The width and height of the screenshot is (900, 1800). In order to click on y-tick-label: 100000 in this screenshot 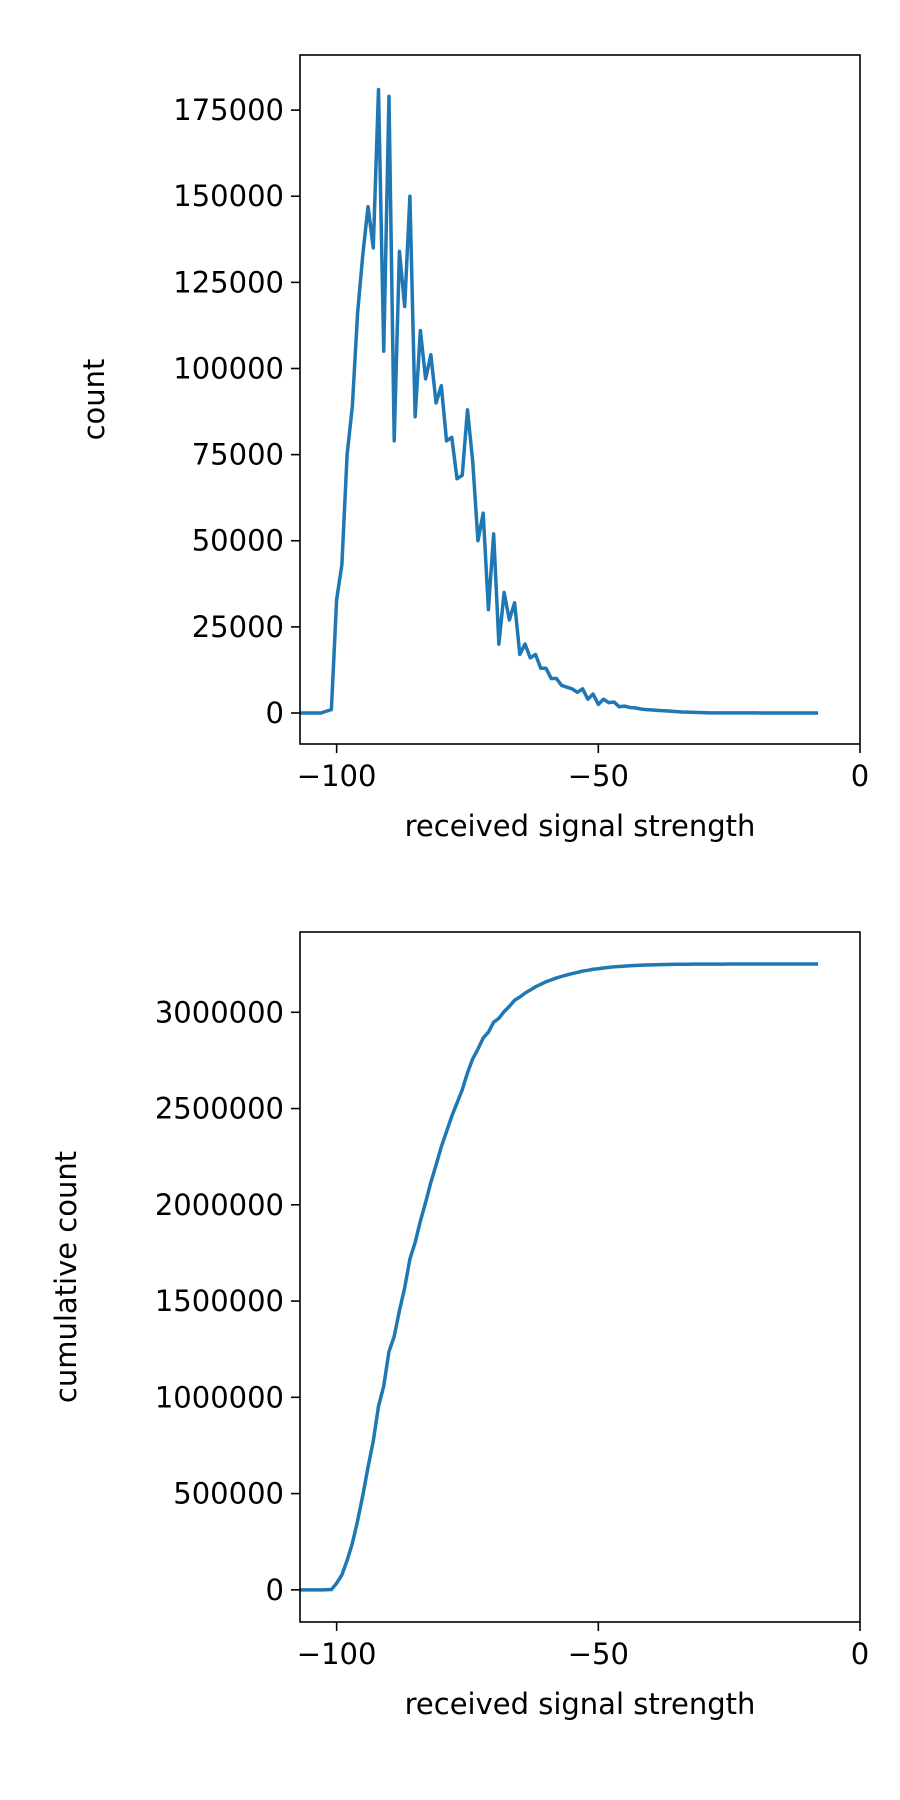, I will do `click(228, 368)`.